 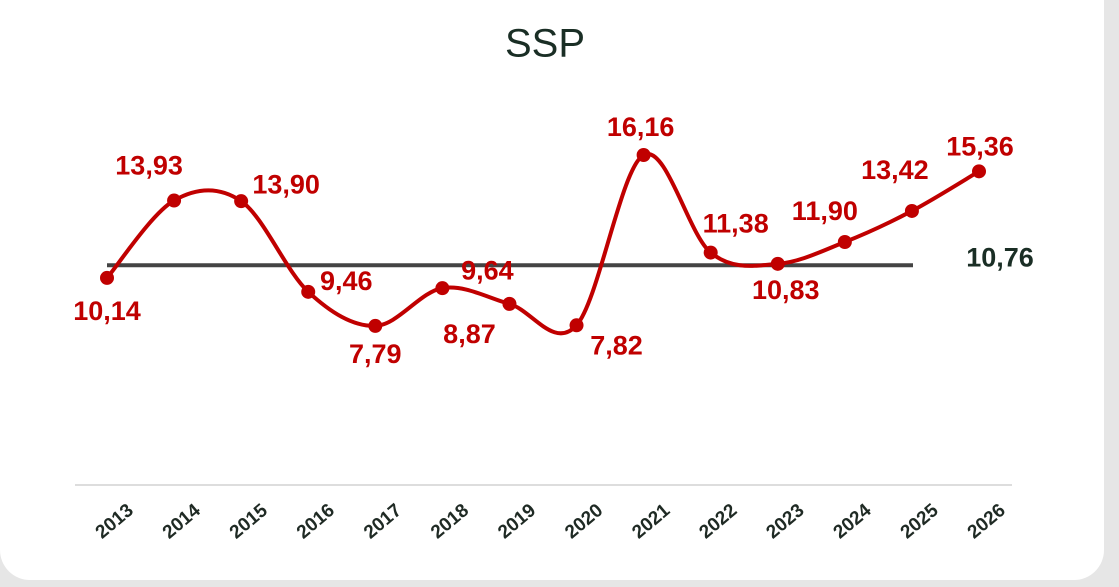 What do you see at coordinates (107, 311) in the screenshot?
I see `value-label: 10,14` at bounding box center [107, 311].